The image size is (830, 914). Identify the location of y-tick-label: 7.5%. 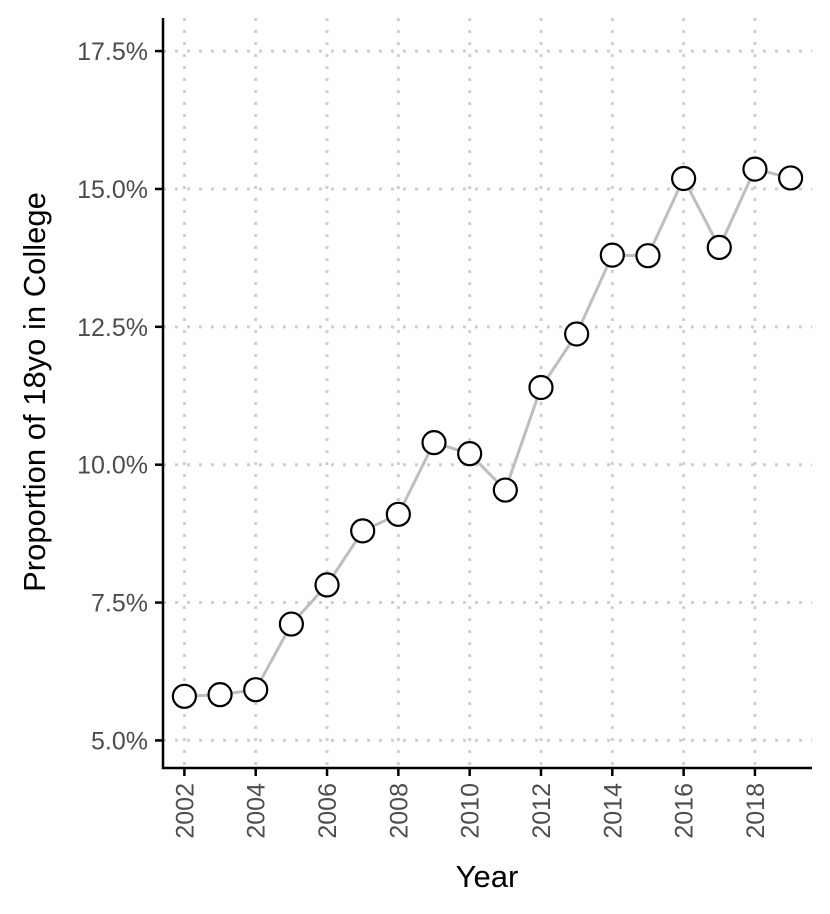
(119, 604).